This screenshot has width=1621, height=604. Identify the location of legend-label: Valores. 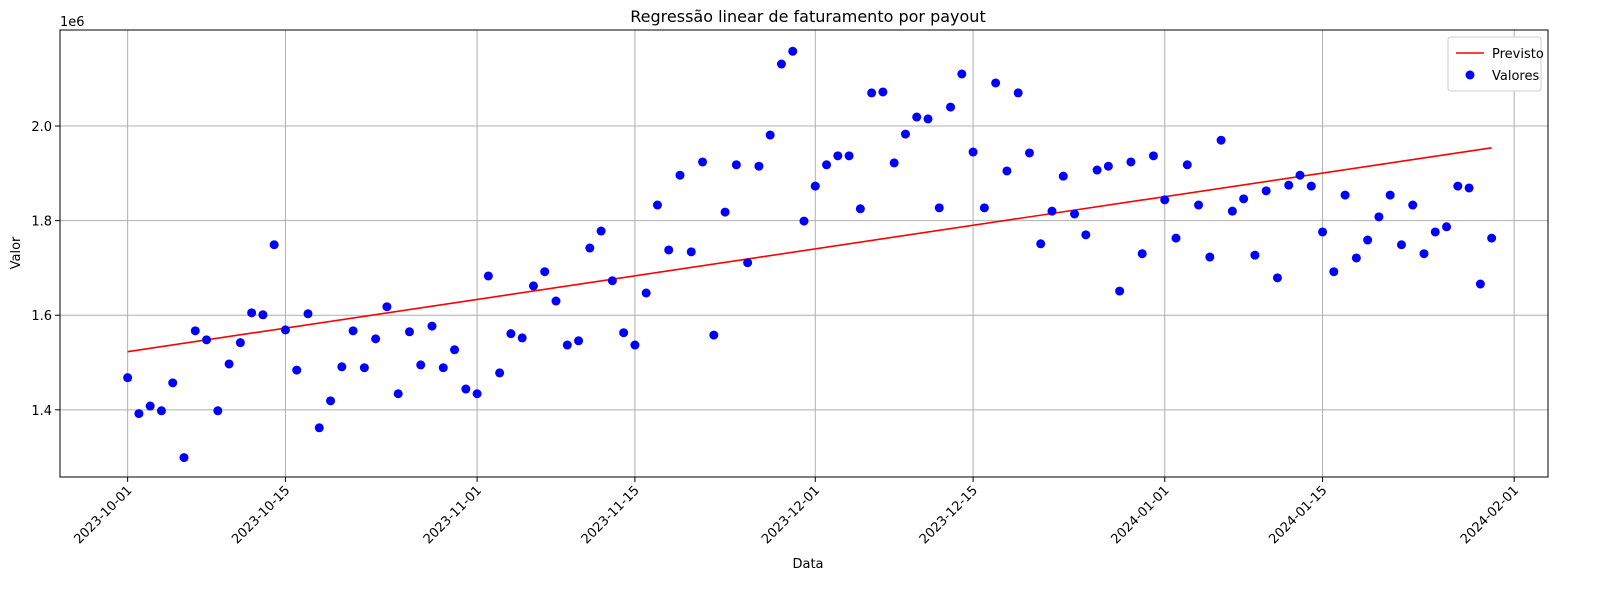
(1515, 76).